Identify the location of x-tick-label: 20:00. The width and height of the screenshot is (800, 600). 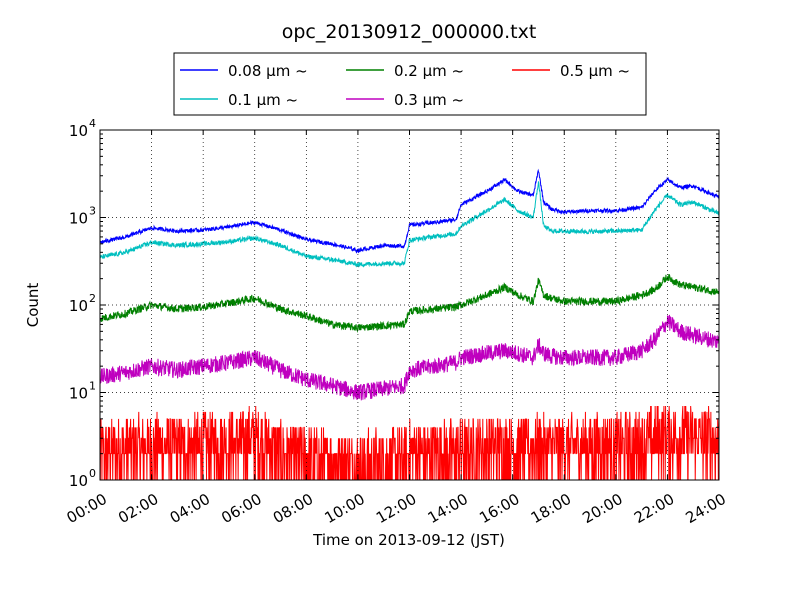
(602, 508).